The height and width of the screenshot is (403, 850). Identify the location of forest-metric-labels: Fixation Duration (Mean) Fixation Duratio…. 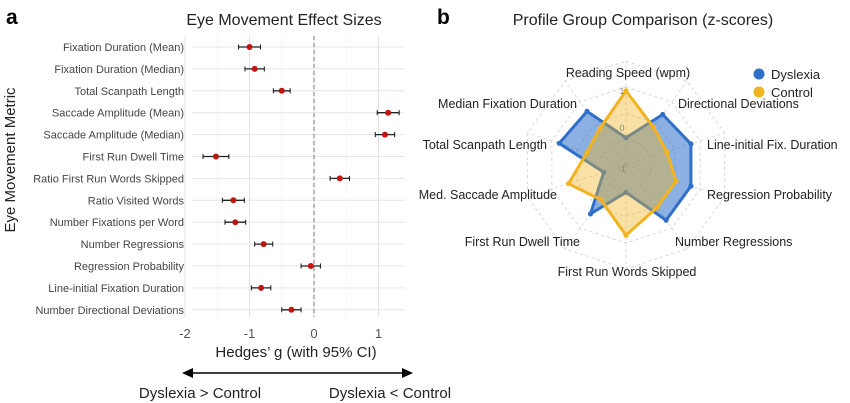
(108, 179).